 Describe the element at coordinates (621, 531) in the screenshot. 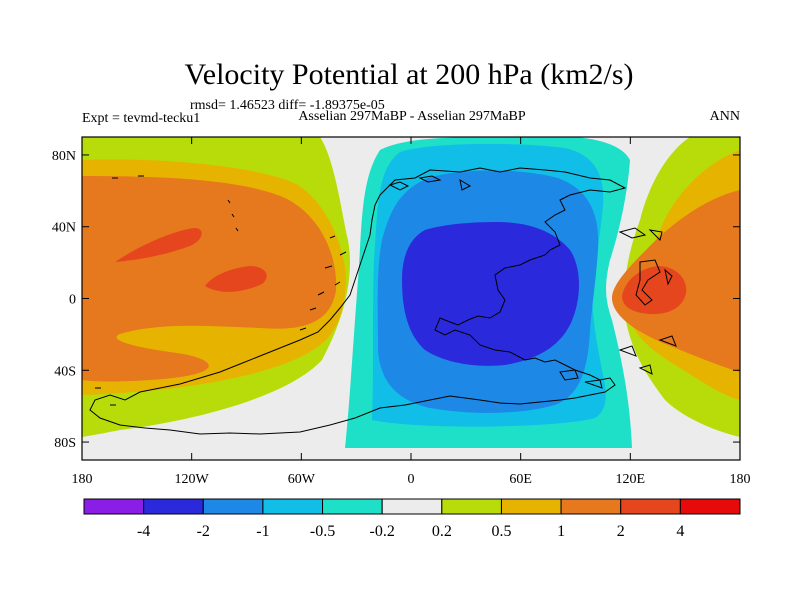

I see `colorbar-label: 2` at that location.